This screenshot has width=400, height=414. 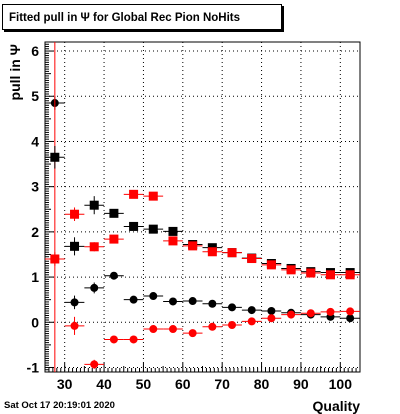 I want to click on timestamp: Sat Oct 17 20:19:01 2020, so click(x=59, y=405).